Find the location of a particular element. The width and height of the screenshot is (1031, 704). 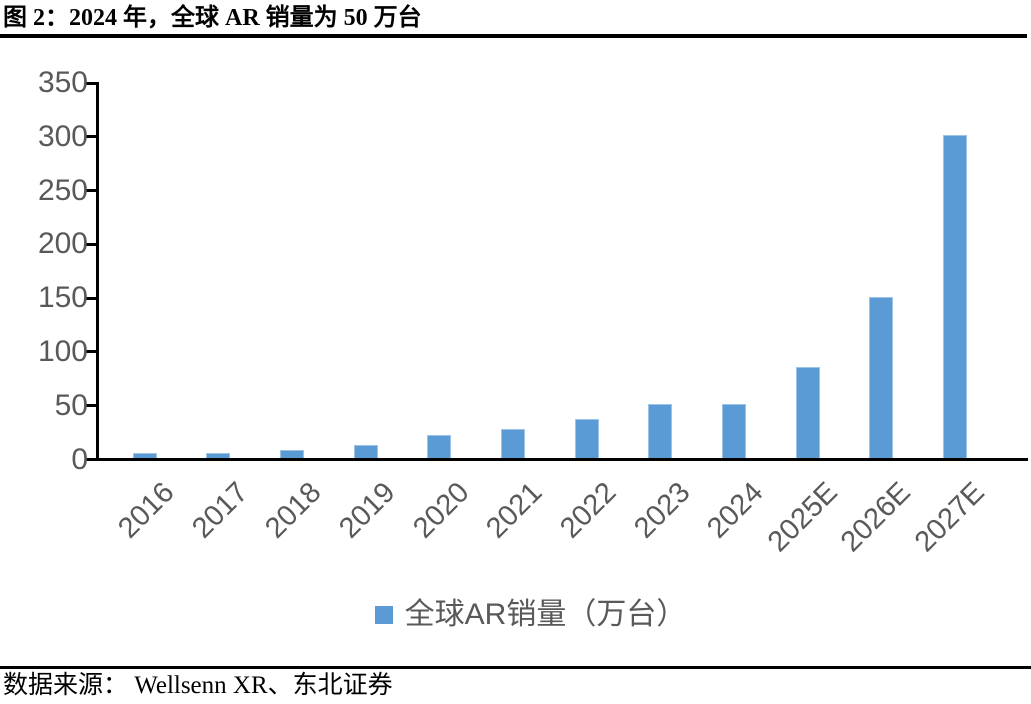

y-axis-label-350: 350 is located at coordinates (62, 83).